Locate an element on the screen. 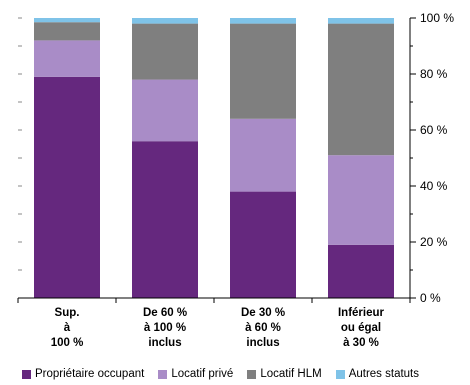  legend-label: Locatif HLM is located at coordinates (291, 374).